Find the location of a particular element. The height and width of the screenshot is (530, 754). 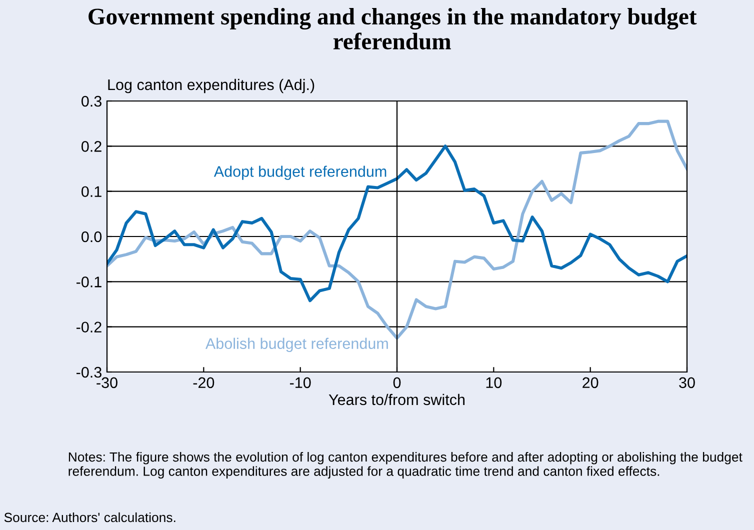

x-tick-label: -30 is located at coordinates (107, 382).